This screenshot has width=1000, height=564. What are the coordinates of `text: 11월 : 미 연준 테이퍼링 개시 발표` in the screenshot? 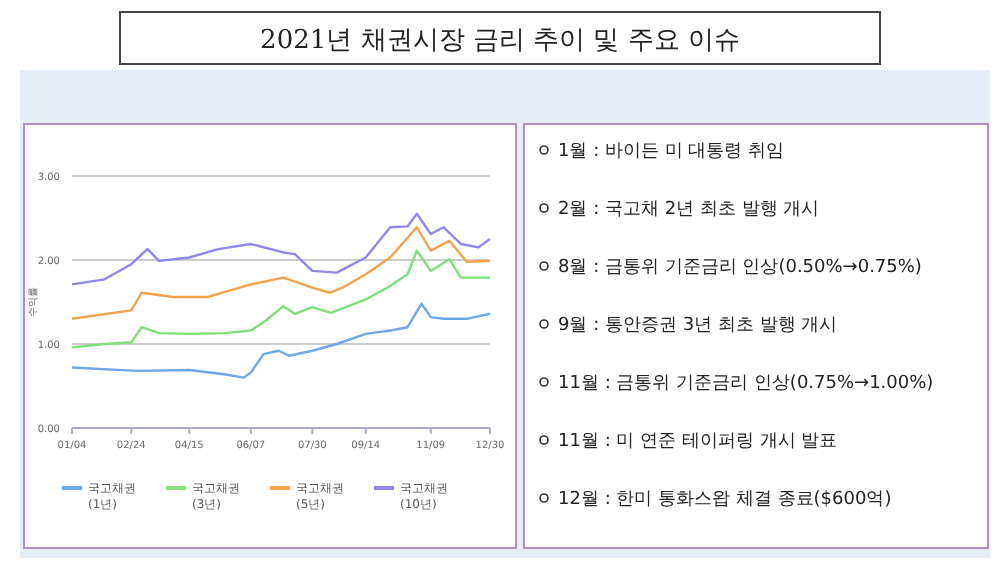 It's located at (698, 442).